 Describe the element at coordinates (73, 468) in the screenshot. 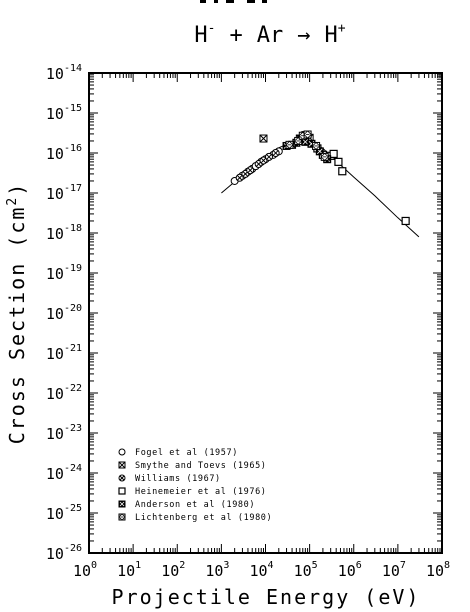

I see `y-tick-exp: -24` at that location.